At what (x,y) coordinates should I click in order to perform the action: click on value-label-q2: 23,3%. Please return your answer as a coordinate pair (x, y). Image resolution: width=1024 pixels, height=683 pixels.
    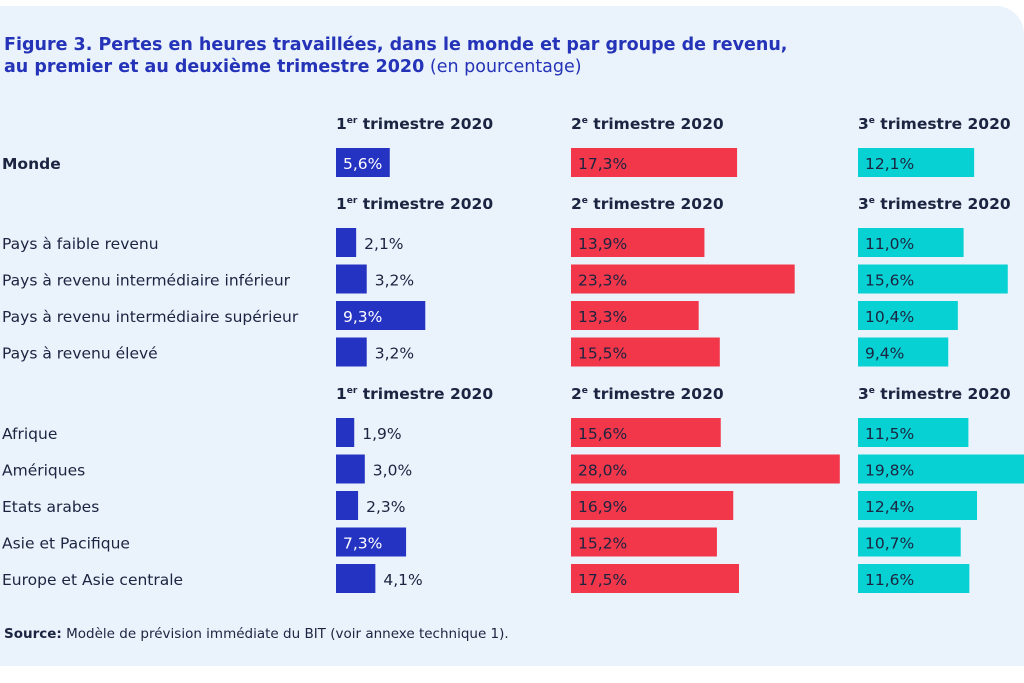
    Looking at the image, I should click on (602, 281).